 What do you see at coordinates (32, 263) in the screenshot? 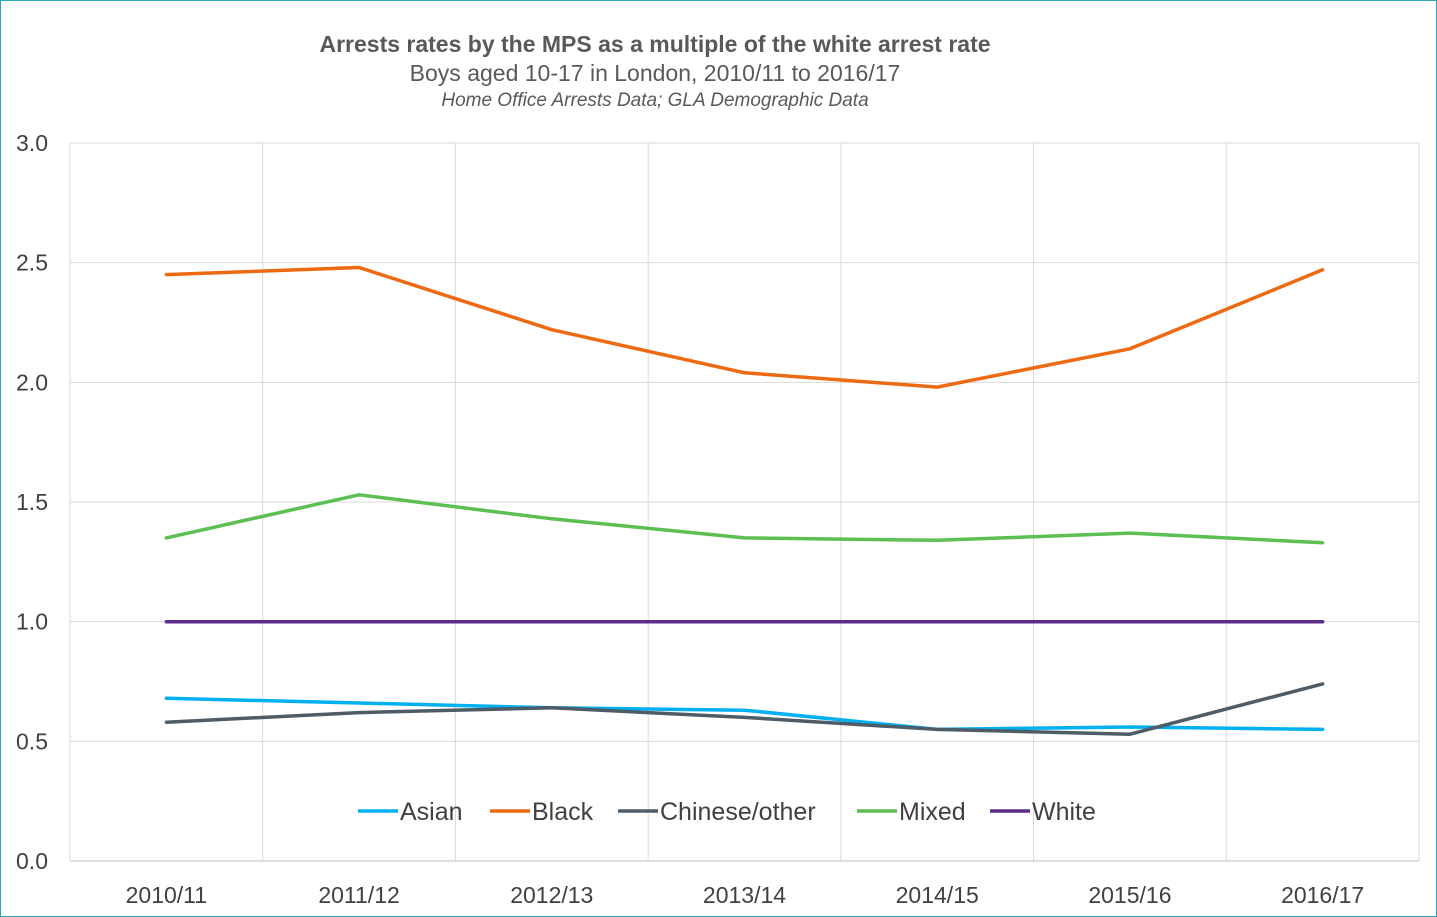
I see `y-tick-label: 2.5` at bounding box center [32, 263].